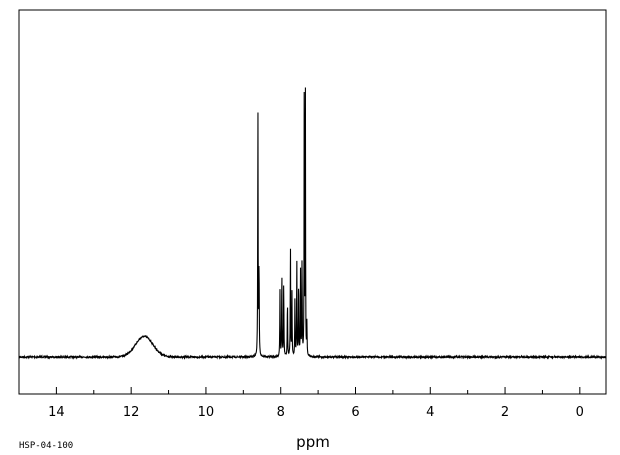  What do you see at coordinates (281, 412) in the screenshot?
I see `x-tick-label: 8` at bounding box center [281, 412].